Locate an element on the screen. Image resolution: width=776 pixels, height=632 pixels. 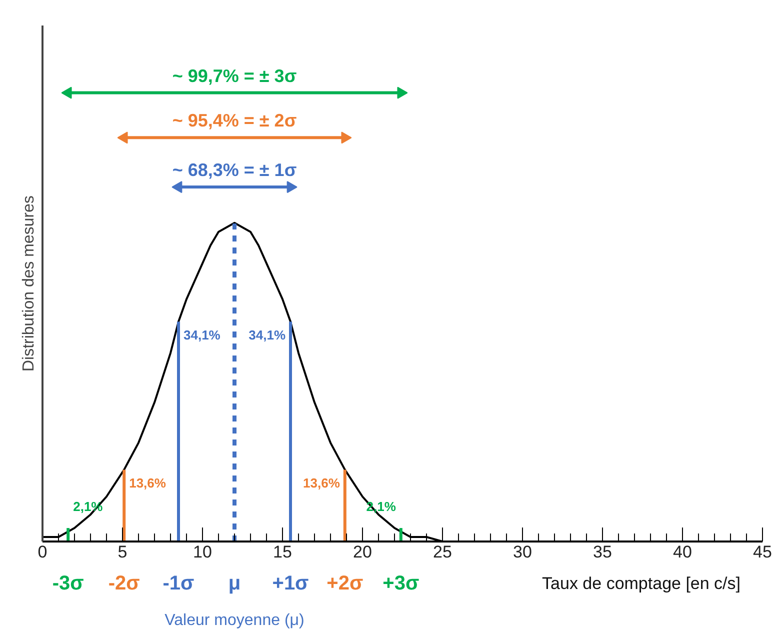
x-tick-label: 0 is located at coordinates (43, 552).